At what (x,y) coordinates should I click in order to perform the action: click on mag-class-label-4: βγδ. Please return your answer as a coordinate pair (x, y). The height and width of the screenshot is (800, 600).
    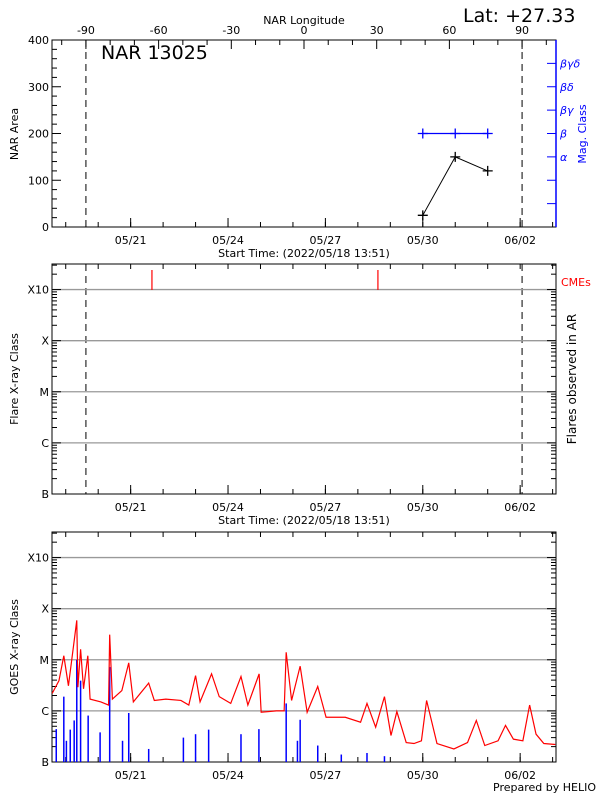
    Looking at the image, I should click on (570, 63).